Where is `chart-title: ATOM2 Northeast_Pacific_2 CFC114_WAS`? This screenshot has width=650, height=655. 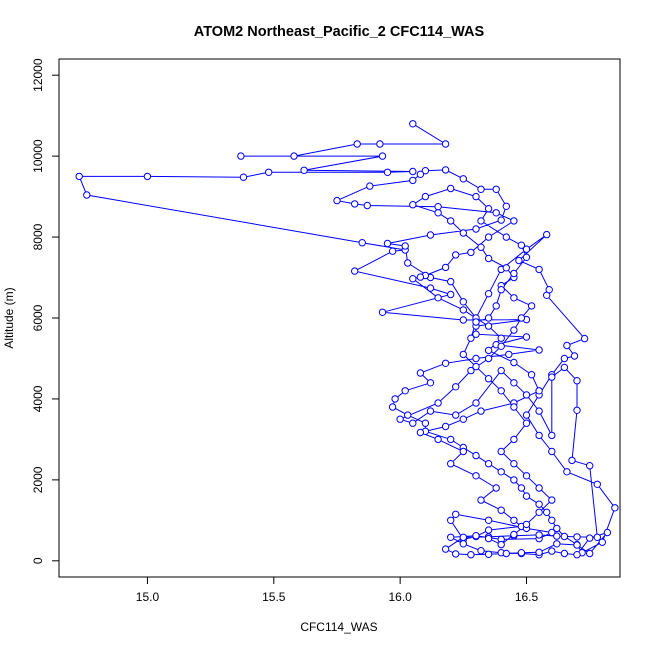 chart-title: ATOM2 Northeast_Pacific_2 CFC114_WAS is located at coordinates (339, 32).